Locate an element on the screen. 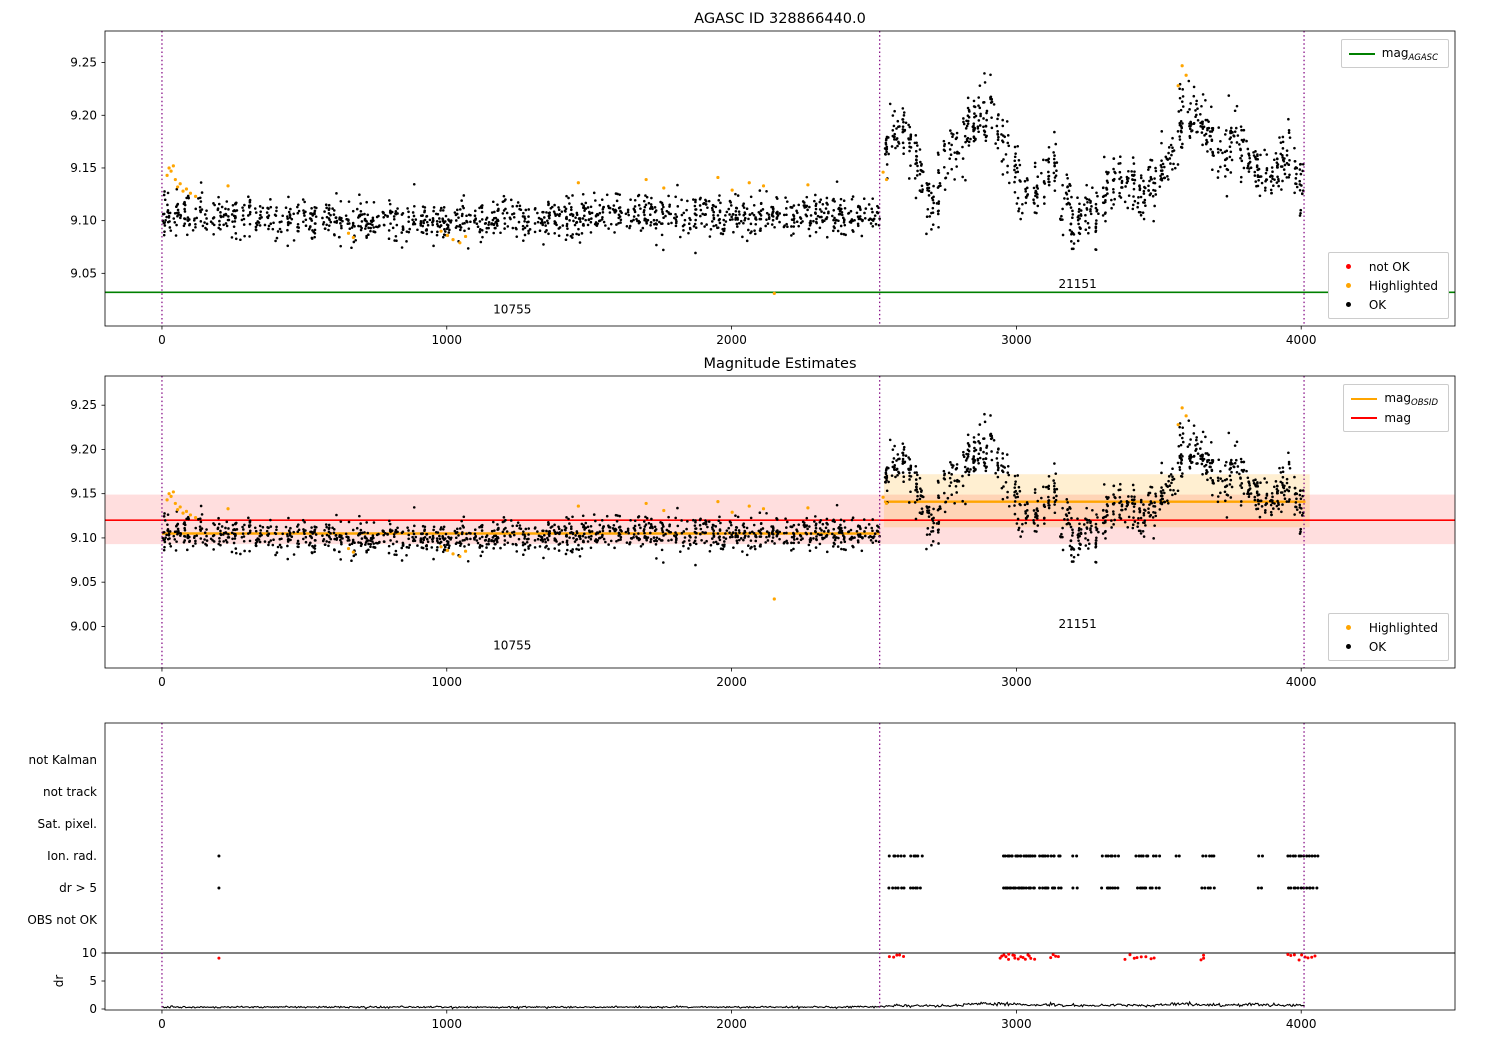  dr-near-10-points is located at coordinates (767, 957).